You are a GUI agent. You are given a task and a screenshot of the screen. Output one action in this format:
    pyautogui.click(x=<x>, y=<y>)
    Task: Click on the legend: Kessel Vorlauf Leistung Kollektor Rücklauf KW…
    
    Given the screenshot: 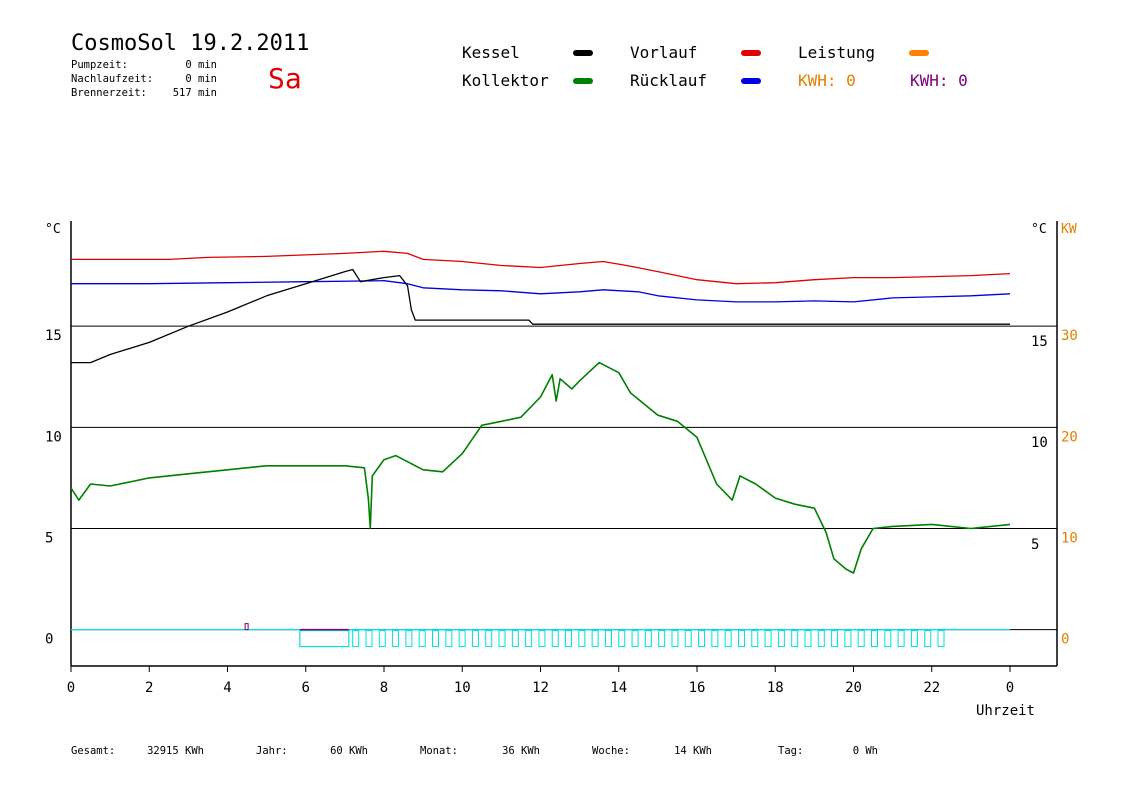 What is the action you would take?
    pyautogui.click(x=715, y=66)
    